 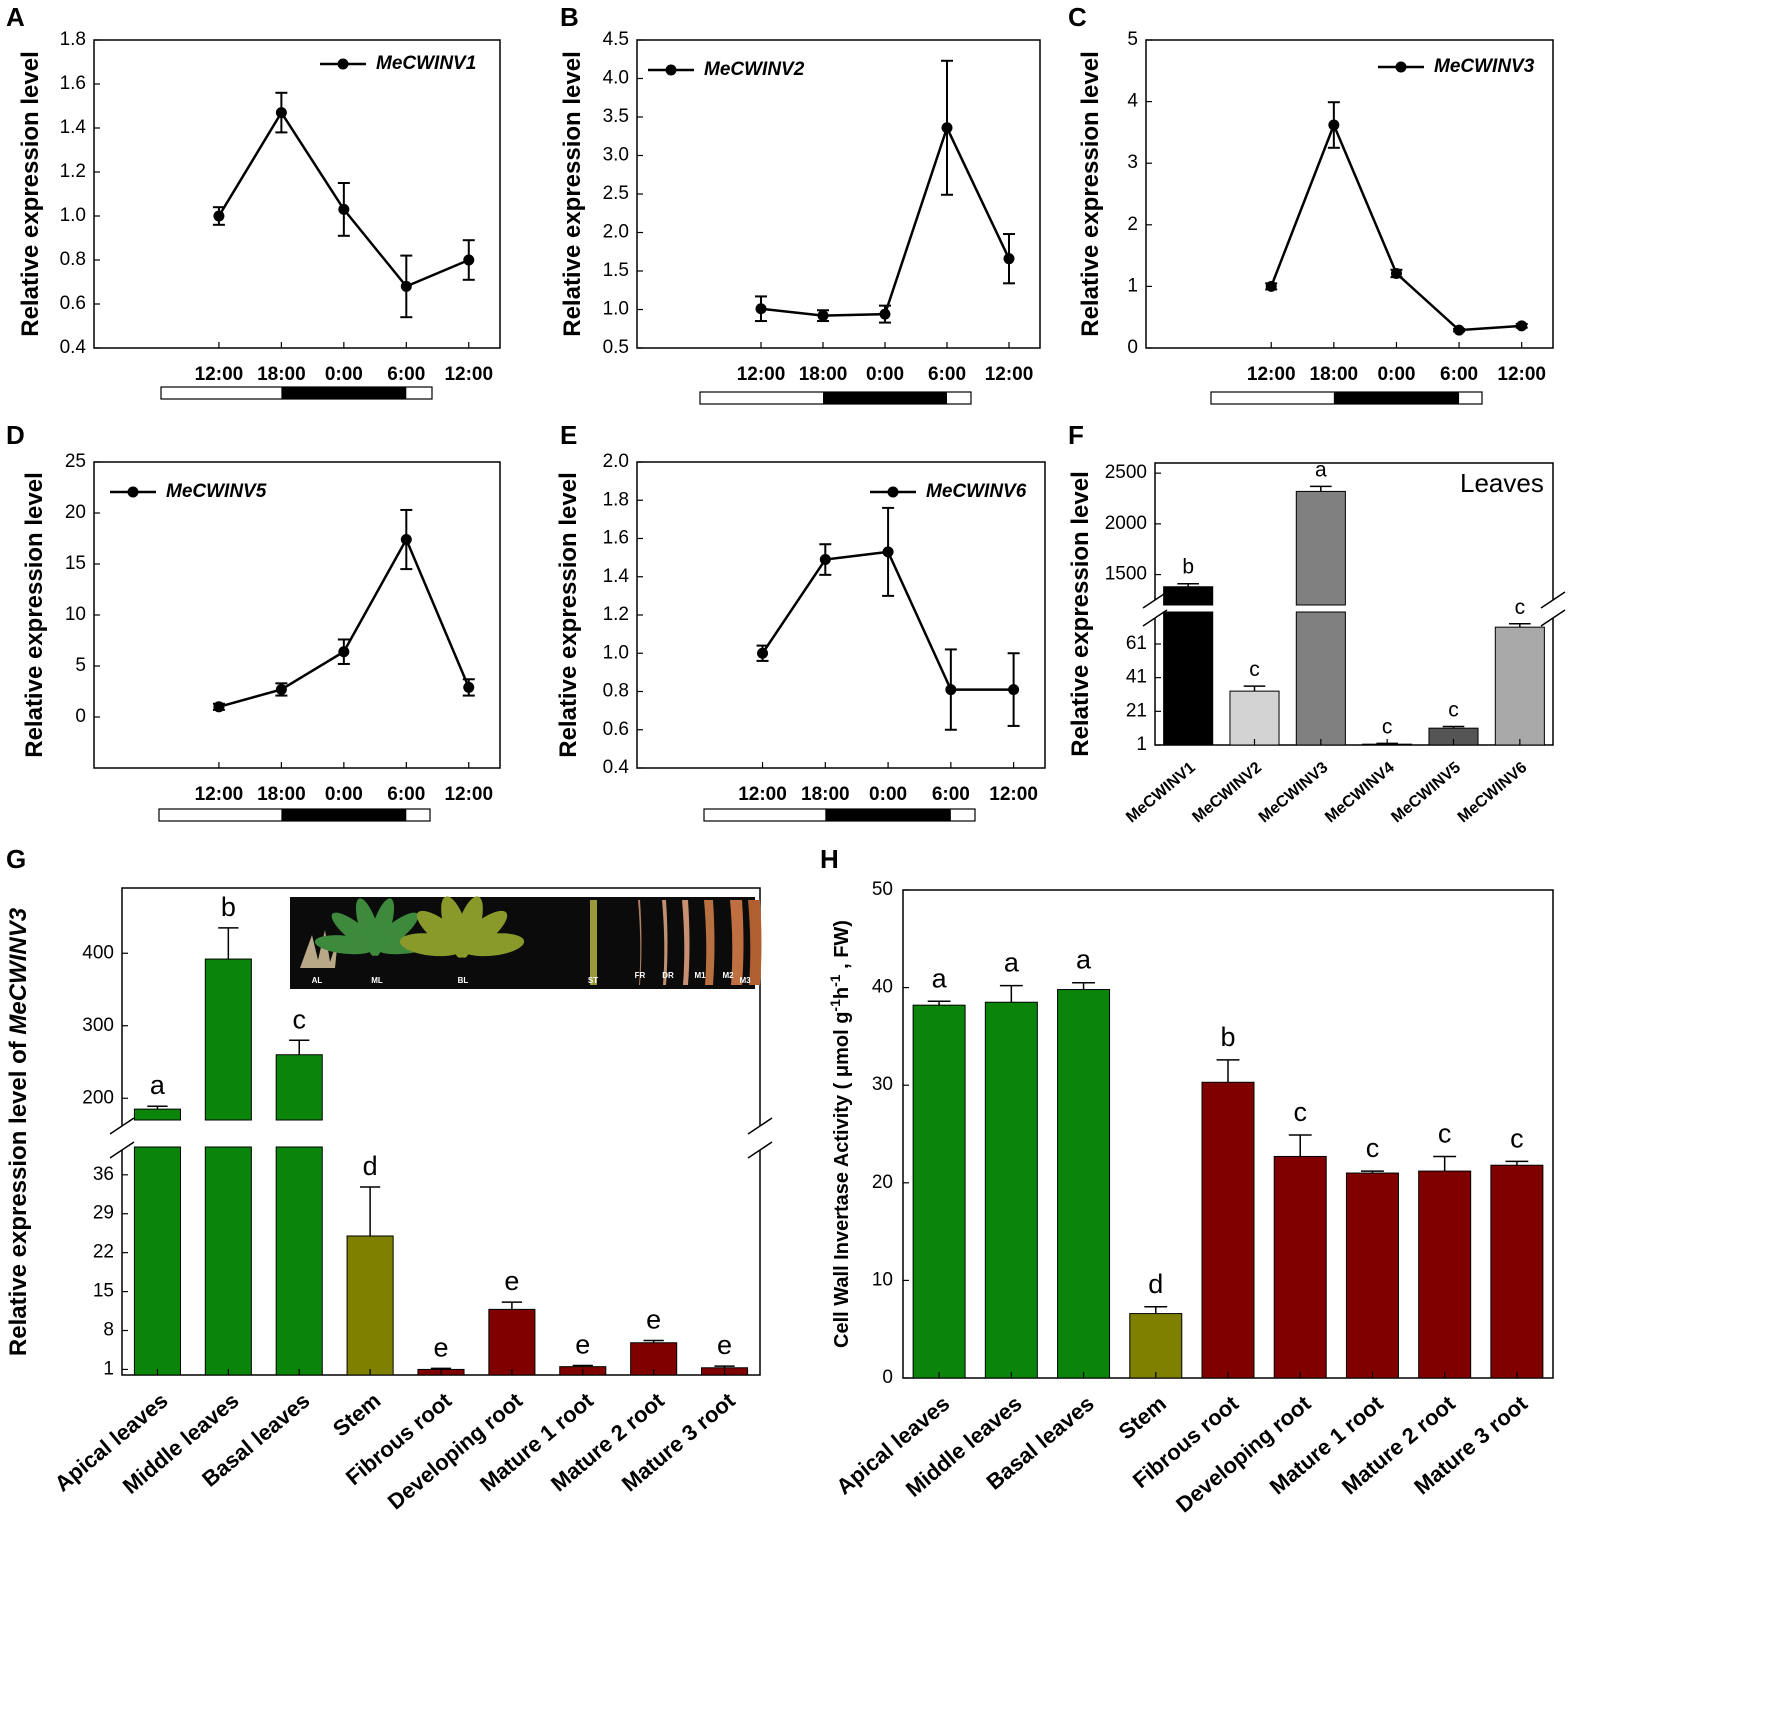 What do you see at coordinates (1132, 101) in the screenshot?
I see `y-tick-label: 4` at bounding box center [1132, 101].